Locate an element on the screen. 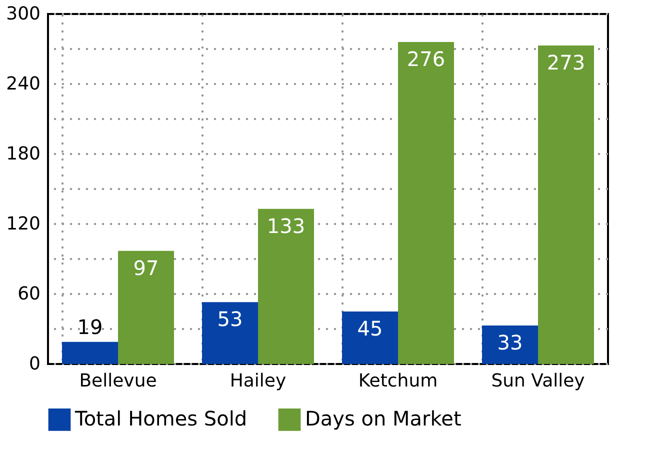  y-tick-label: 0 is located at coordinates (34, 364).